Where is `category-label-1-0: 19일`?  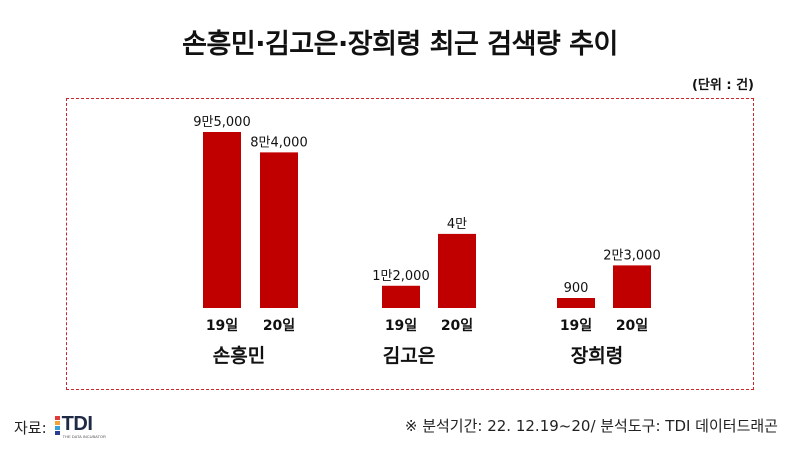
category-label-1-0: 19일 is located at coordinates (401, 326).